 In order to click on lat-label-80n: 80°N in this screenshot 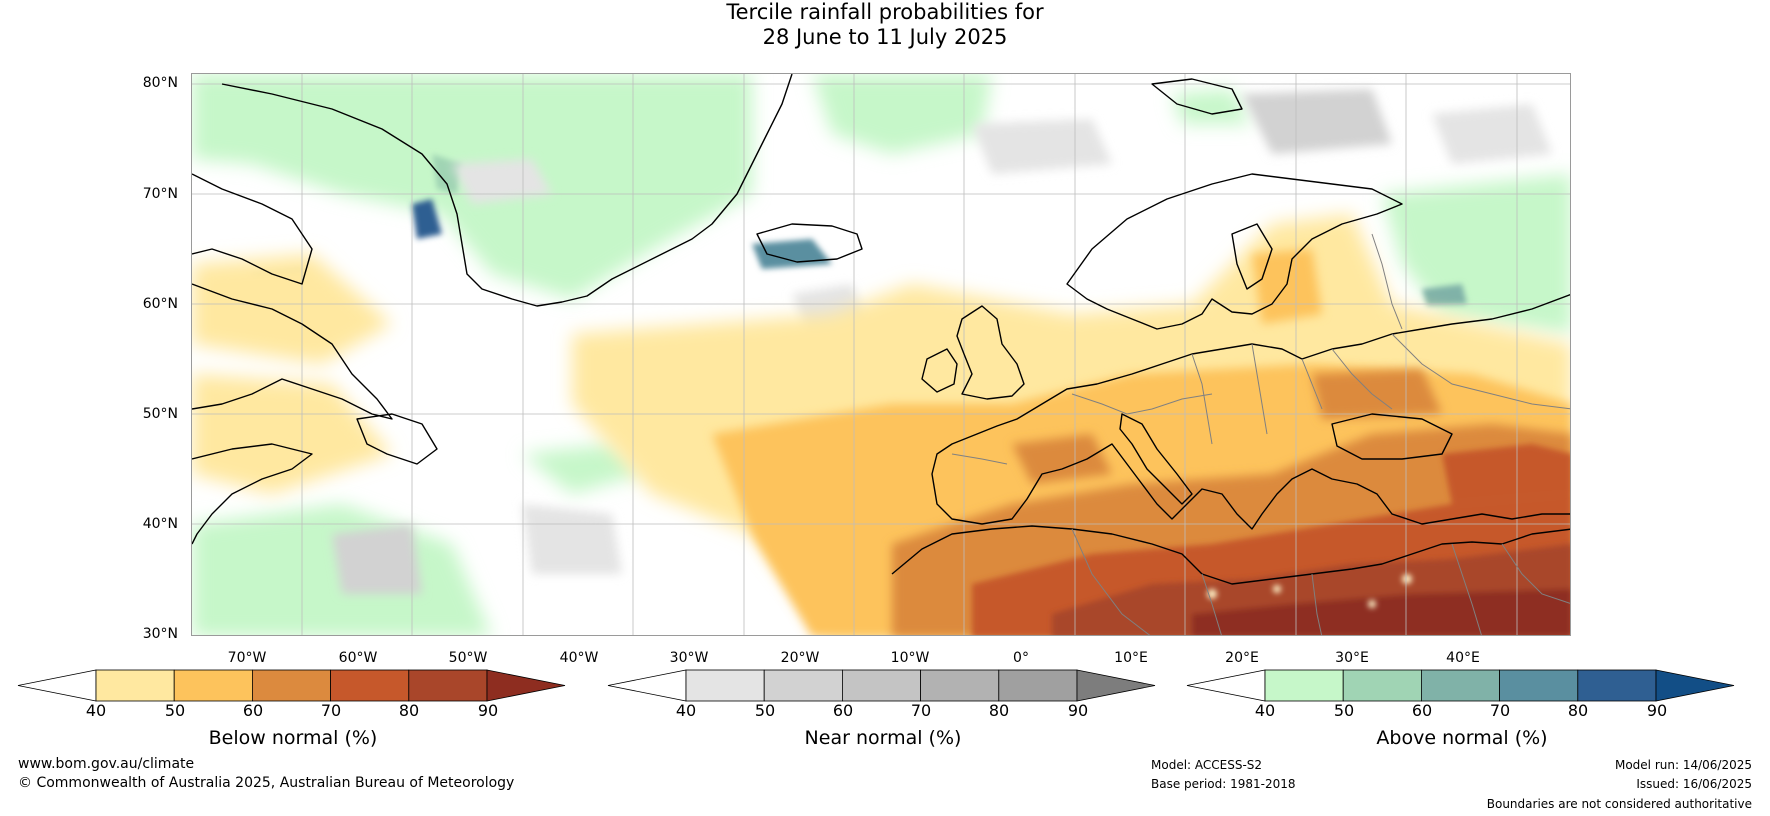, I will do `click(160, 83)`.